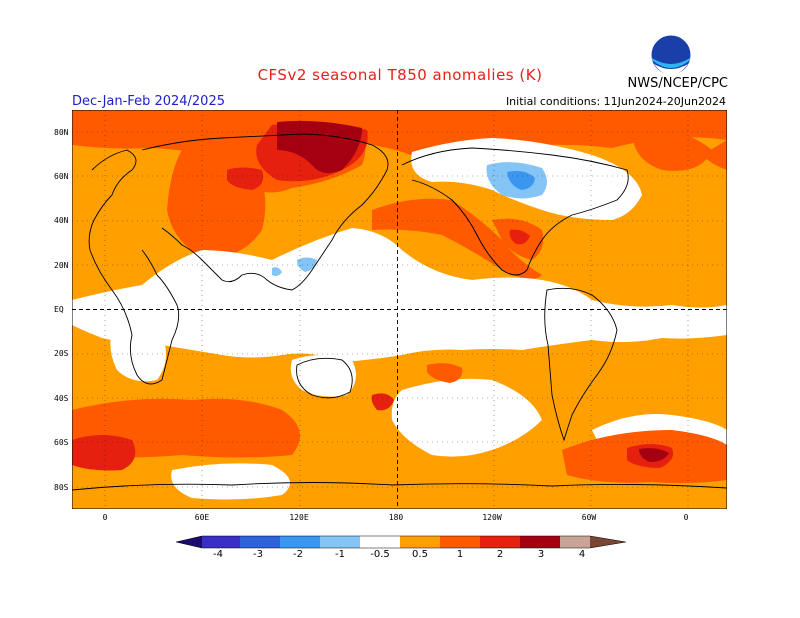  I want to click on colorbar-tick: -4, so click(218, 554).